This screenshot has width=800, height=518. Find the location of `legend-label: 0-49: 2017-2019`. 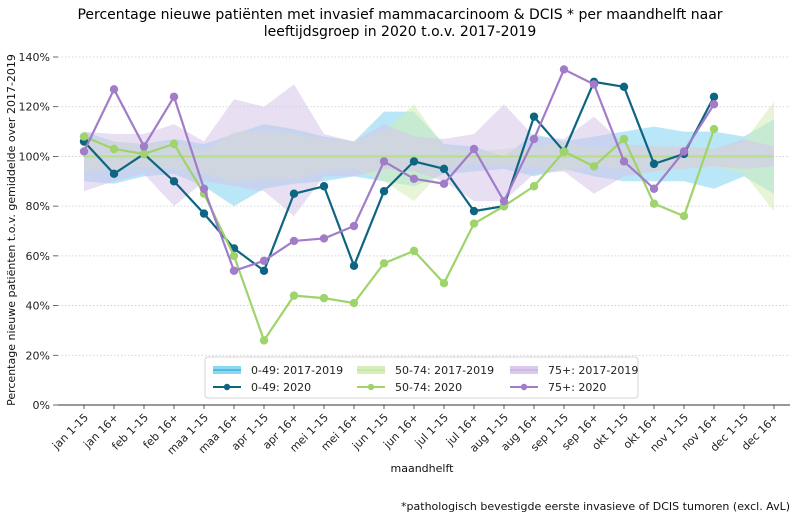

legend-label: 0-49: 2017-2019 is located at coordinates (297, 370).